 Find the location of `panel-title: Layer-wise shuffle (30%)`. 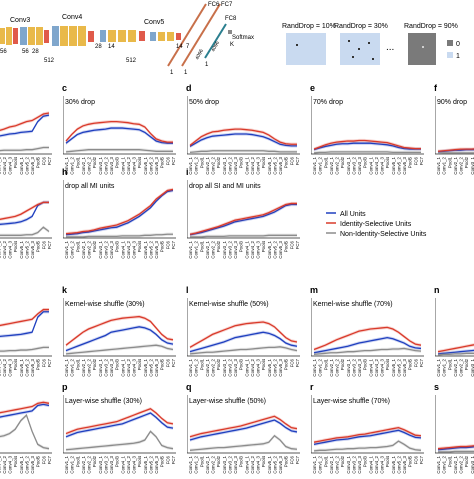

panel-title: Layer-wise shuffle (30%) is located at coordinates (103, 401).